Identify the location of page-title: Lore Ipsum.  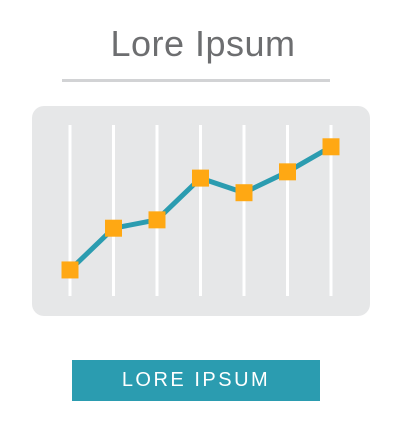
(203, 43).